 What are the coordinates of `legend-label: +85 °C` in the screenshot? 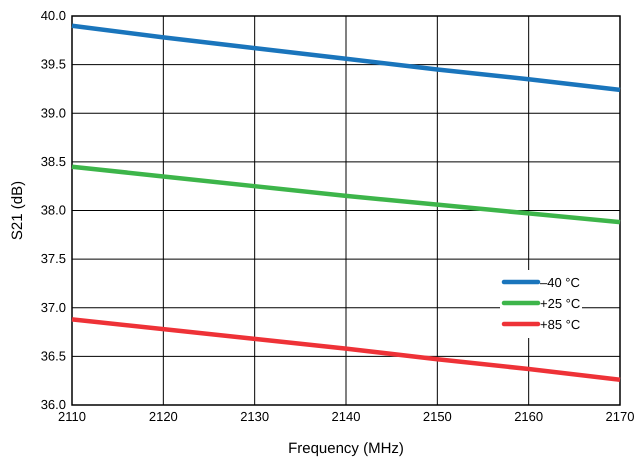 It's located at (560, 324).